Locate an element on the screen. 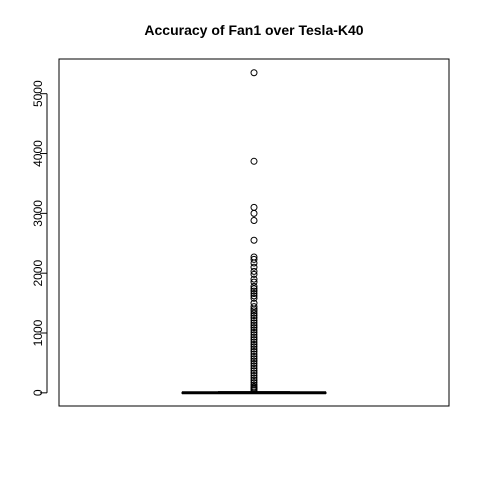  y-tick-label-4000: 4000 is located at coordinates (38, 153).